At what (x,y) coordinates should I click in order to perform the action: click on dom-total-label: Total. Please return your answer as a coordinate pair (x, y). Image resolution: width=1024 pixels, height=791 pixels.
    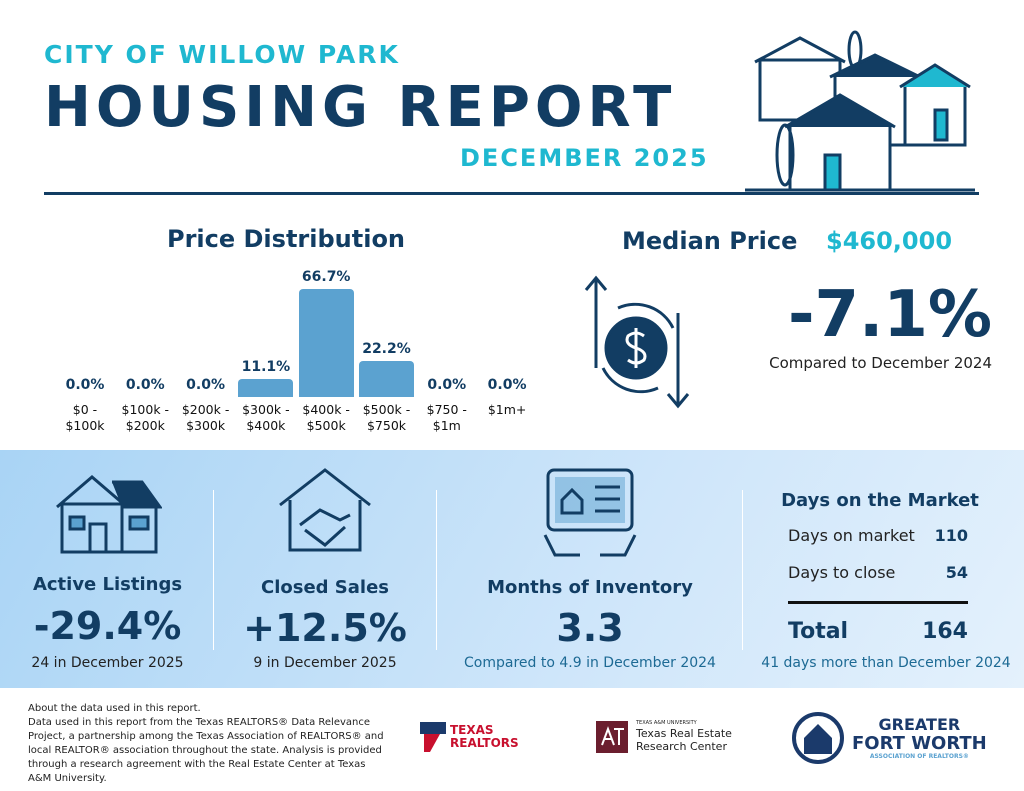
    Looking at the image, I should click on (818, 631).